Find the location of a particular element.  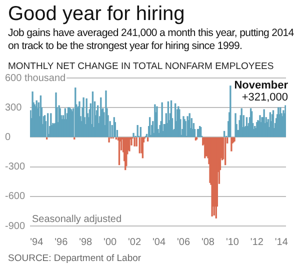

chart-subtitle: Job gains have averaged 241,000 a month this year, putting 2014 on track to be the strongest year for hiring since 1999. is located at coordinates (151, 40).